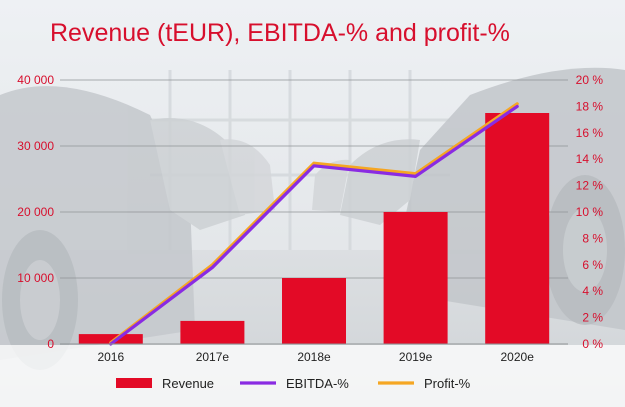  I want to click on legend: Revenue EBITDA-% Profit-%, so click(293, 383).